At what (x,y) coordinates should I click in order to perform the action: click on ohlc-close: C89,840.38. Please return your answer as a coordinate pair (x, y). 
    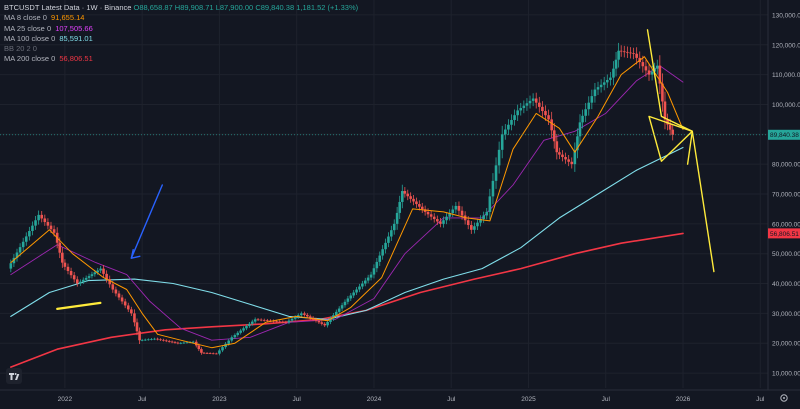
    Looking at the image, I should click on (275, 7).